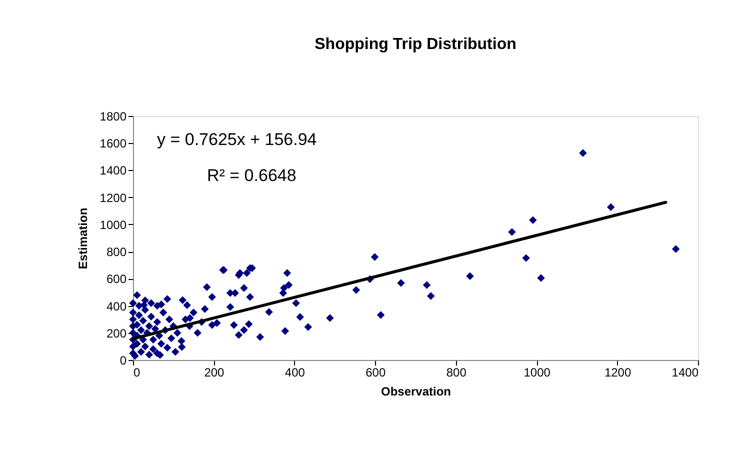 This screenshot has height=458, width=746. What do you see at coordinates (618, 373) in the screenshot?
I see `x-tick-label: 1200` at bounding box center [618, 373].